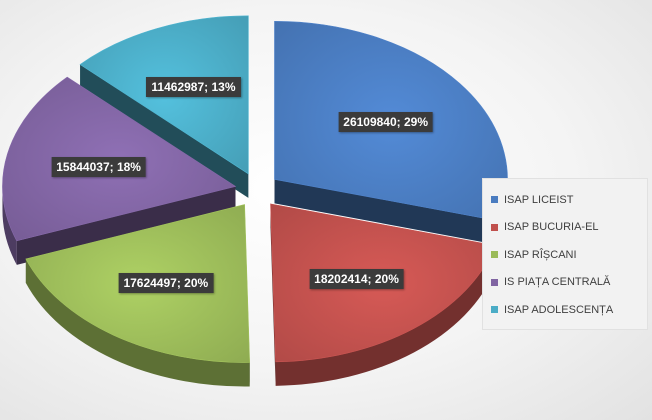 This screenshot has width=652, height=420. Describe the element at coordinates (557, 282) in the screenshot. I see `legend-label: IS PIAȚA CENTRALĂ` at that location.